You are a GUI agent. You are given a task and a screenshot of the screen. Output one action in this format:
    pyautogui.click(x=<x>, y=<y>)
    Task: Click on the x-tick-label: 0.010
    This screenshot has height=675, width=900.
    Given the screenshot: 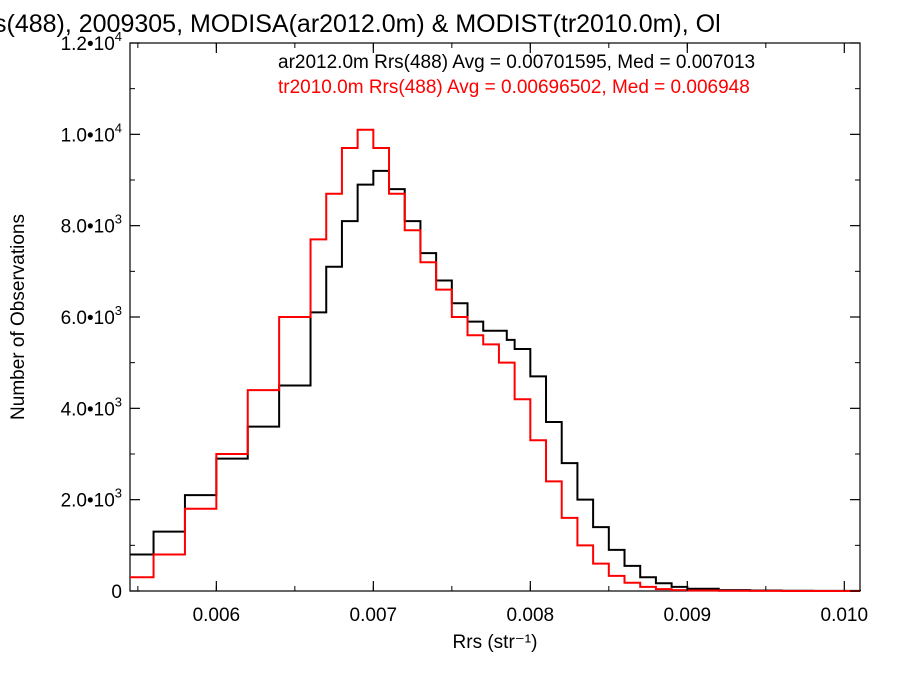 What is the action you would take?
    pyautogui.click(x=845, y=615)
    